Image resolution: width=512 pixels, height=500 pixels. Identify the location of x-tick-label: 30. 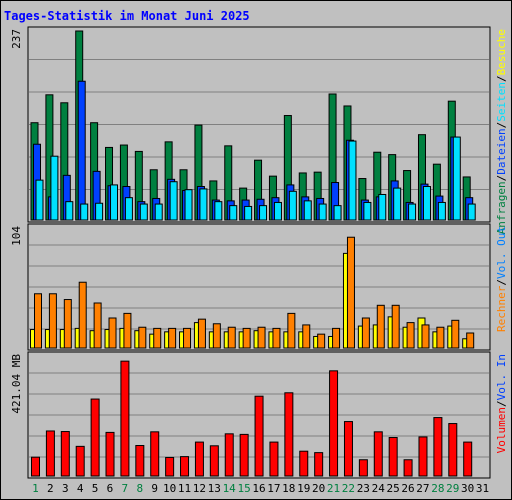
(467, 488).